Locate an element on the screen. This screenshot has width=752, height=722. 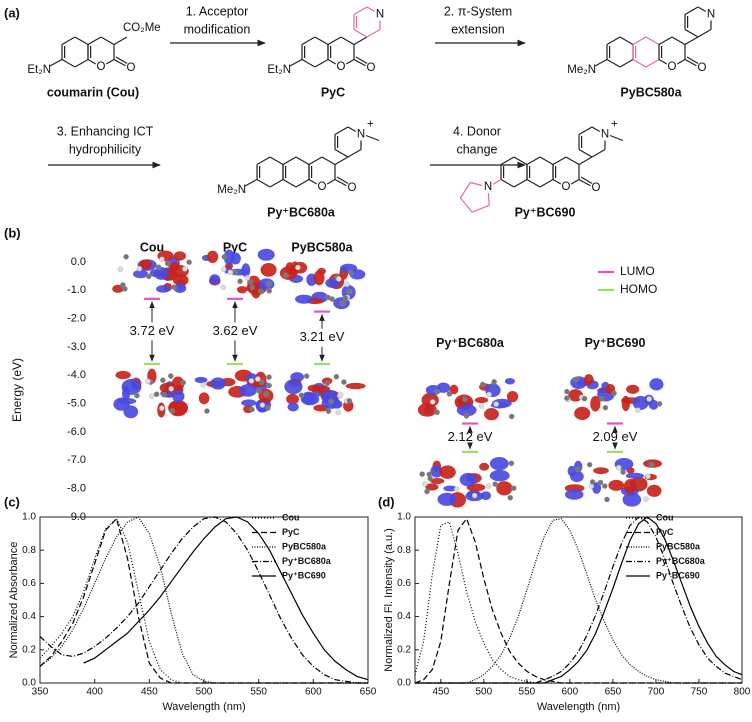
legend-label: PyC is located at coordinates (665, 532).